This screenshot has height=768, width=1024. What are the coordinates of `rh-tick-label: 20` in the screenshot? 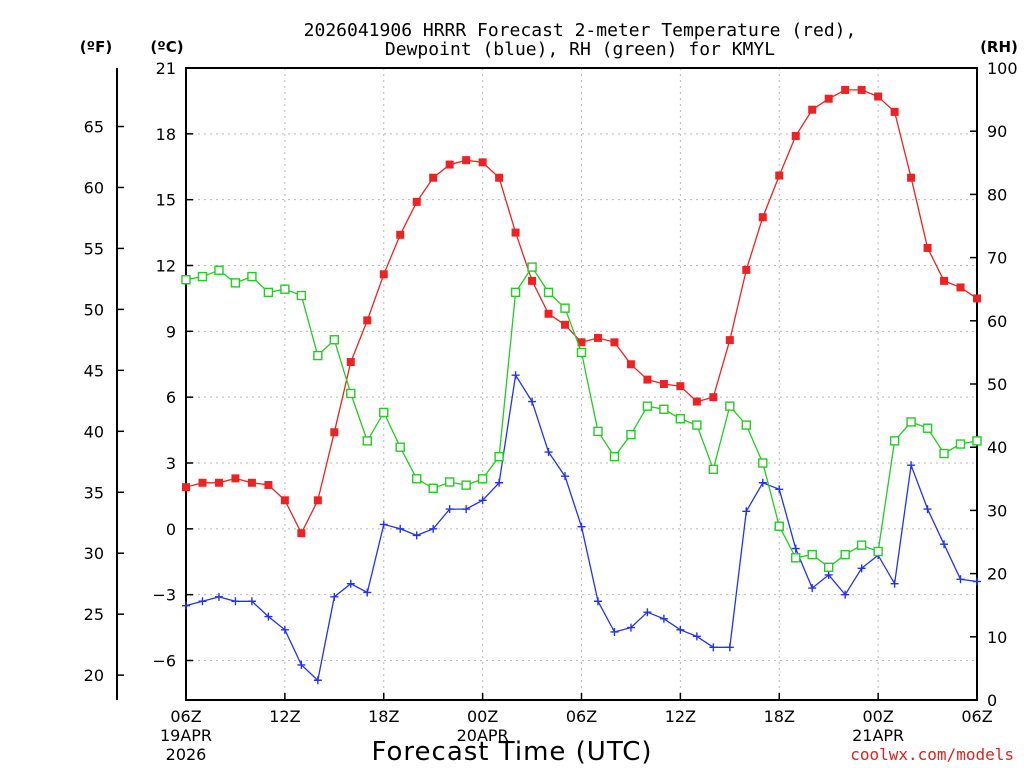 It's located at (997, 574).